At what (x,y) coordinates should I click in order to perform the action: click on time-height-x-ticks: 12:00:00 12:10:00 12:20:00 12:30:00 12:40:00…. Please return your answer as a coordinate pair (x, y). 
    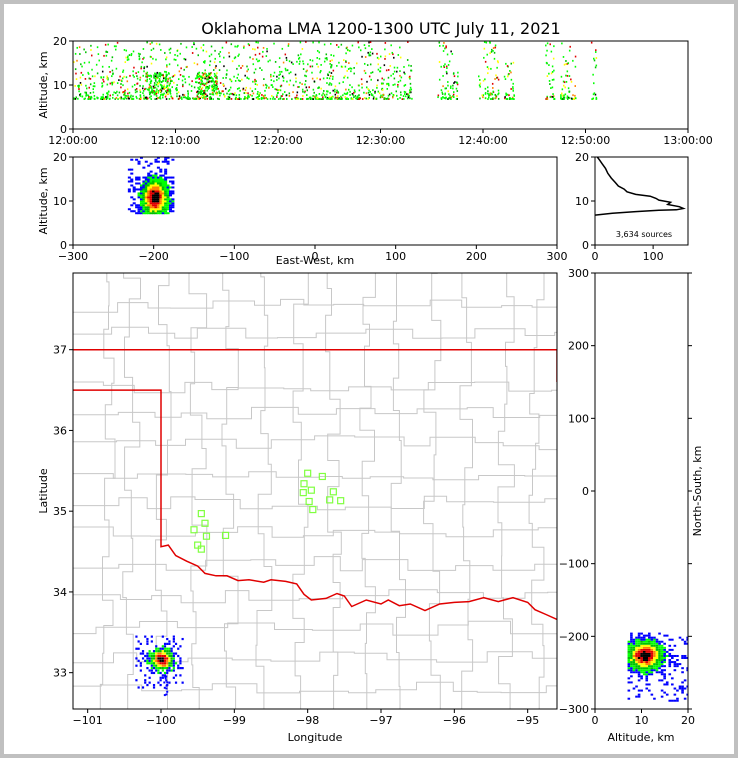
    Looking at the image, I should click on (380, 138).